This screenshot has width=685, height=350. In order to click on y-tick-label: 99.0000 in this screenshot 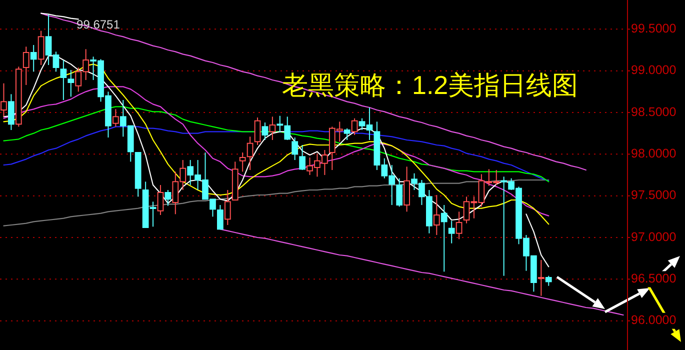, I will do `click(653, 70)`.